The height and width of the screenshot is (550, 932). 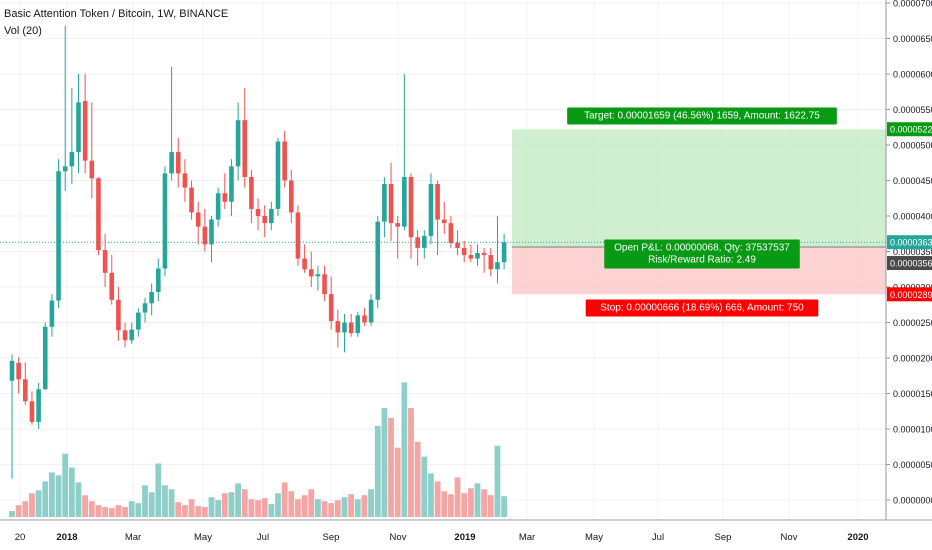 I want to click on y-tick-label: 0.00004000, so click(x=912, y=217).